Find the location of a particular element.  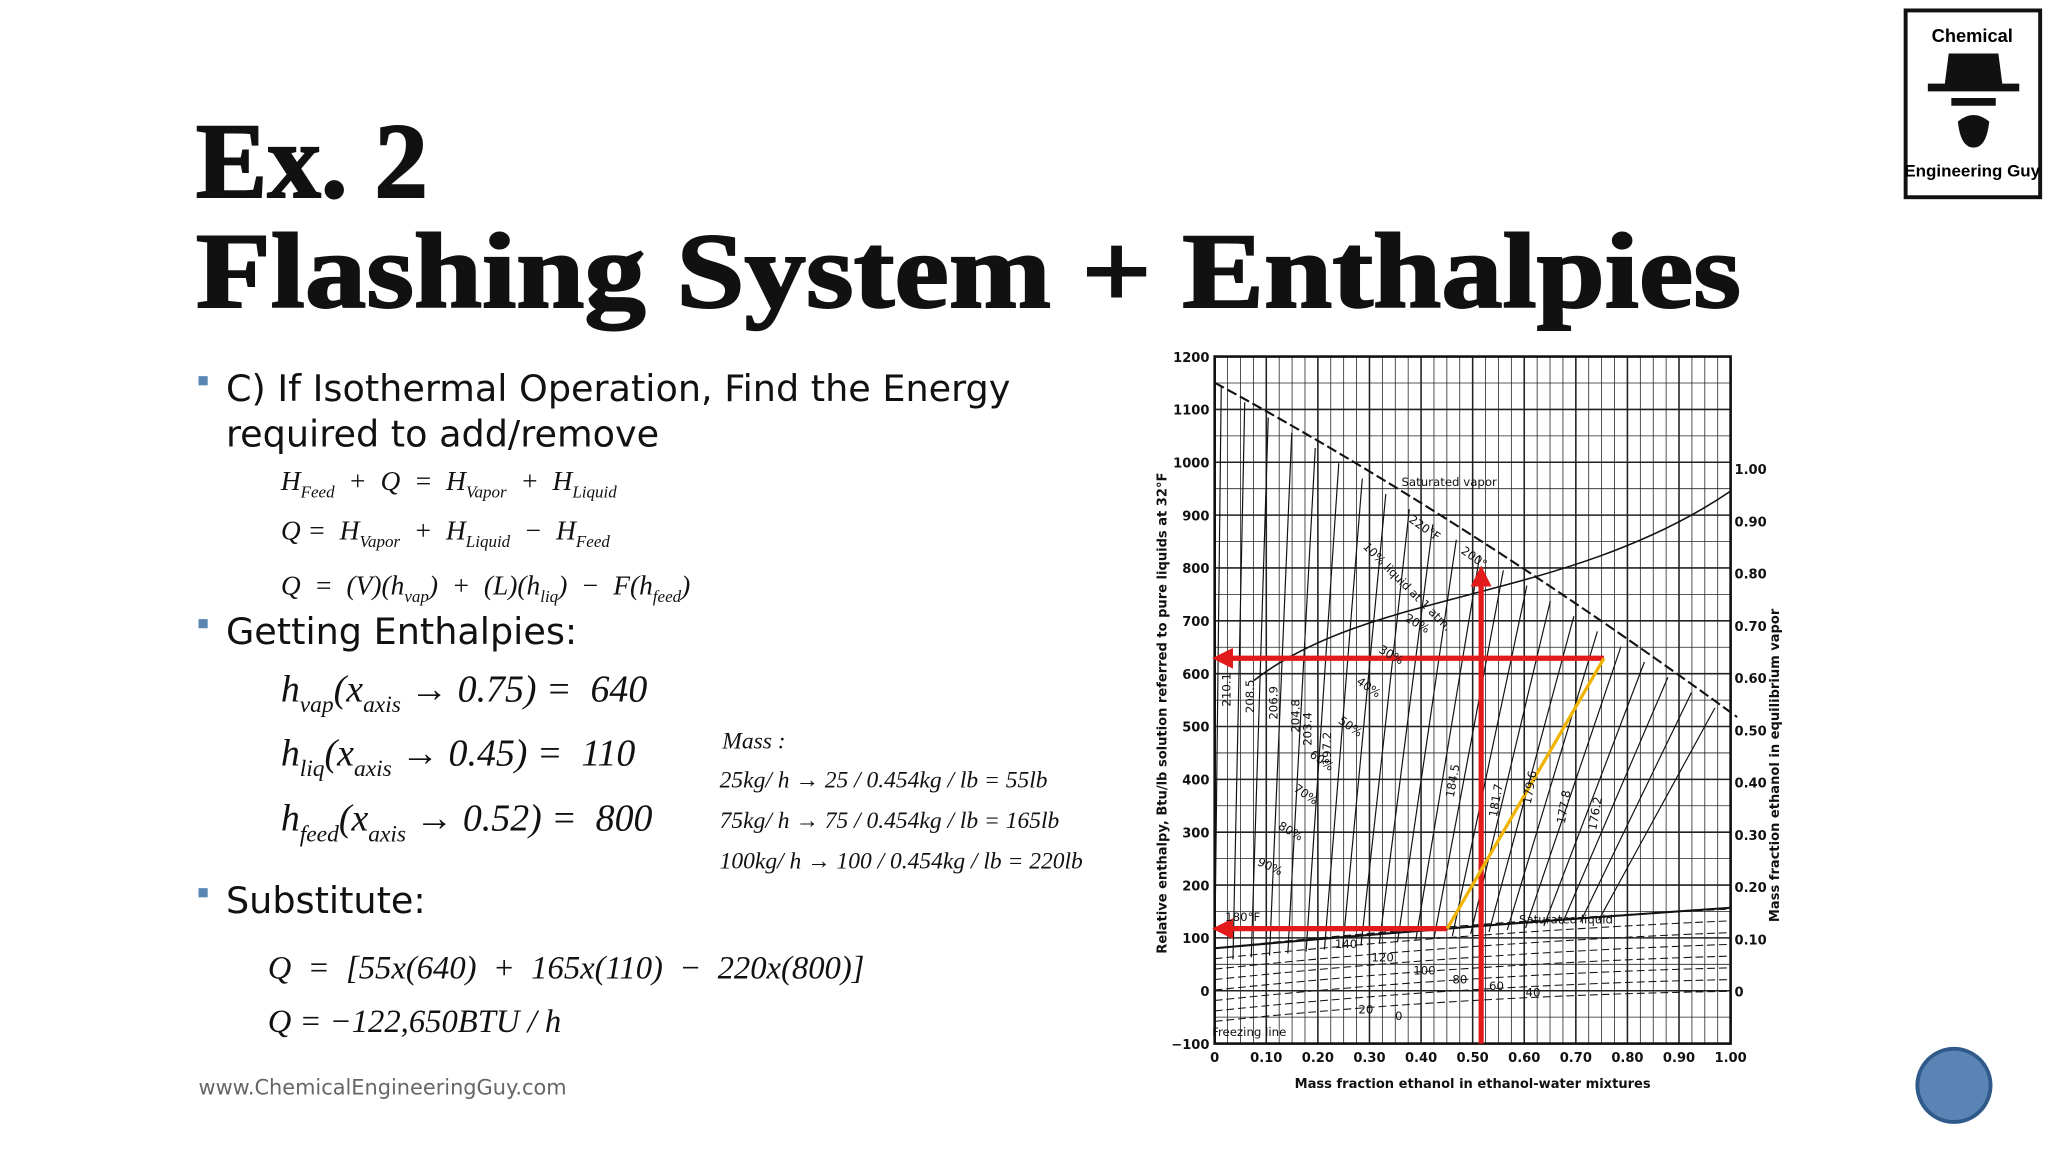

bullet-text: Substitute: is located at coordinates (326, 900).